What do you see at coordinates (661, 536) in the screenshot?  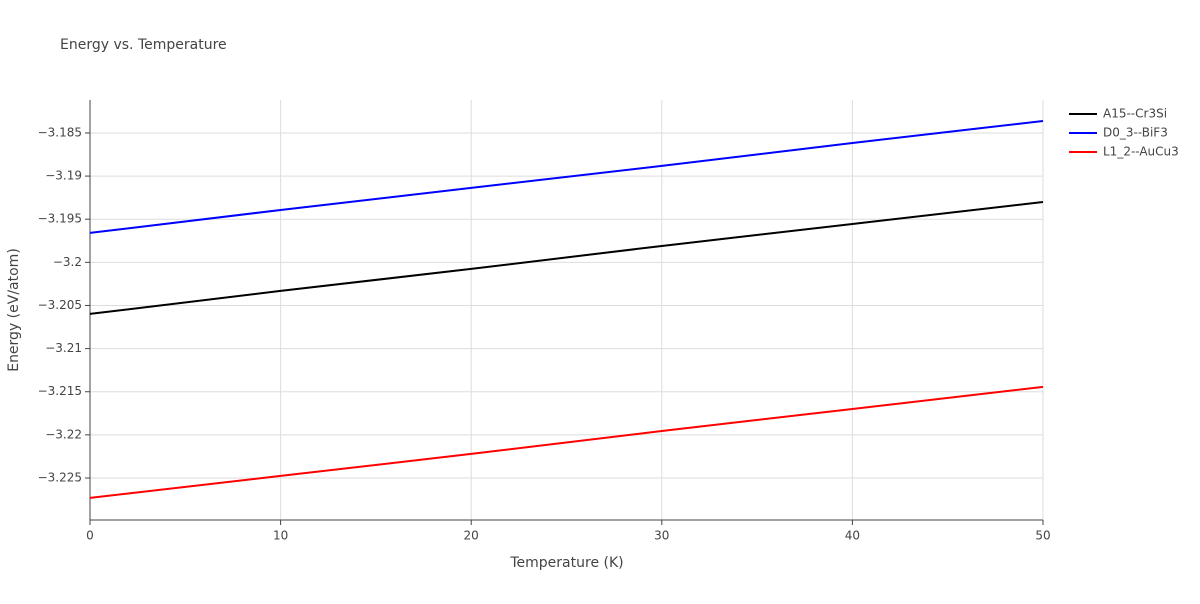 I see `x-tick-label: 30` at bounding box center [661, 536].